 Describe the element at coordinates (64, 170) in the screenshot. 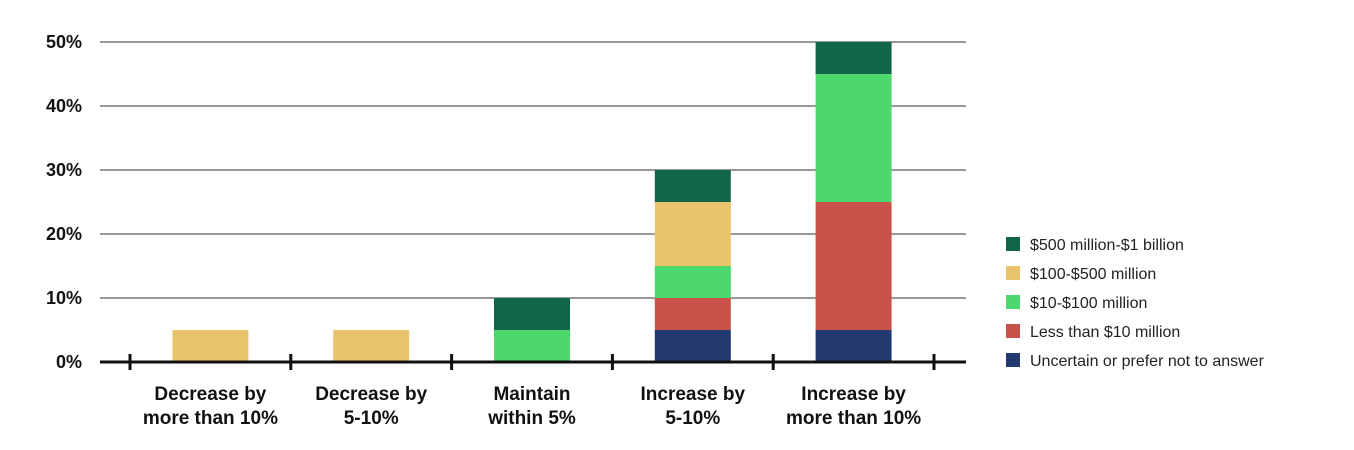

I see `y-tick-label: 30%` at that location.